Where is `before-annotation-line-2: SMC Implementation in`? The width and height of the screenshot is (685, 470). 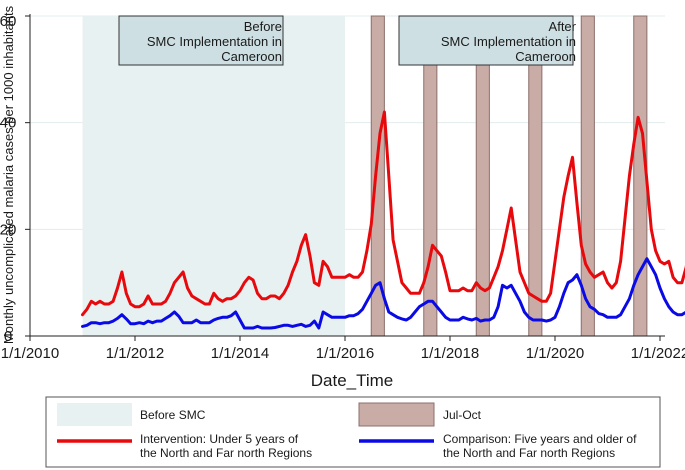
before-annotation-line-2: SMC Implementation in is located at coordinates (214, 41).